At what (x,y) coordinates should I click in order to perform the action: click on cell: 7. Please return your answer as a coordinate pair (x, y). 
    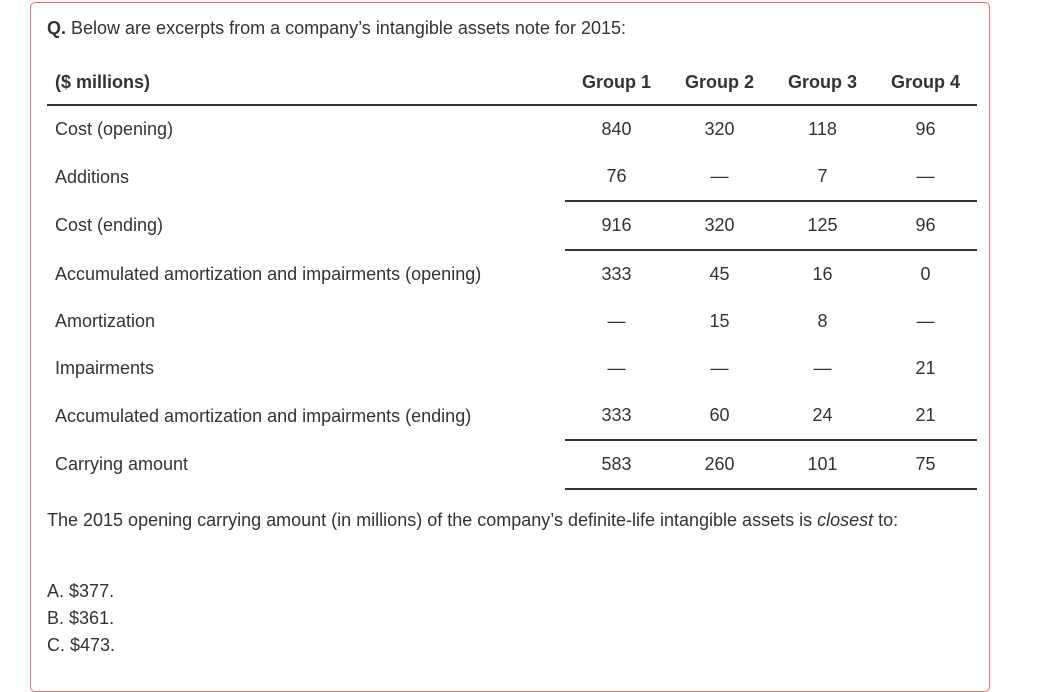
    Looking at the image, I should click on (822, 176).